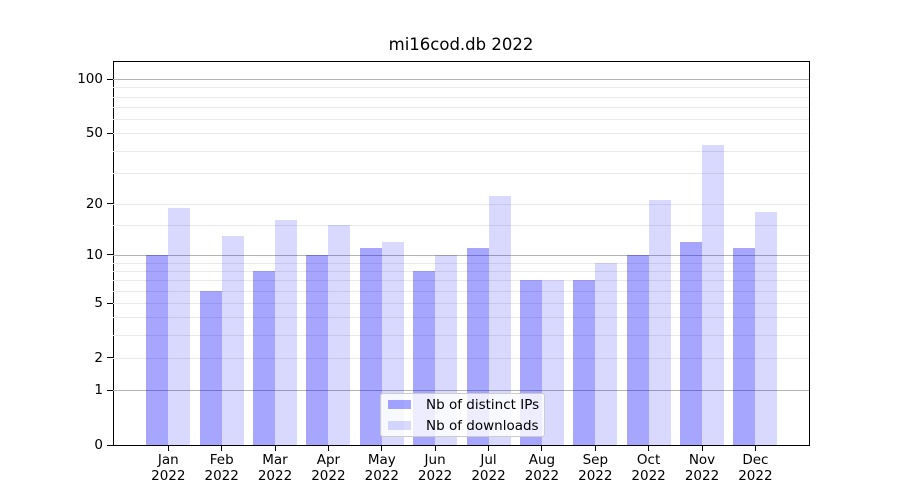  I want to click on y-axis-tick-label: 50, so click(94, 133).